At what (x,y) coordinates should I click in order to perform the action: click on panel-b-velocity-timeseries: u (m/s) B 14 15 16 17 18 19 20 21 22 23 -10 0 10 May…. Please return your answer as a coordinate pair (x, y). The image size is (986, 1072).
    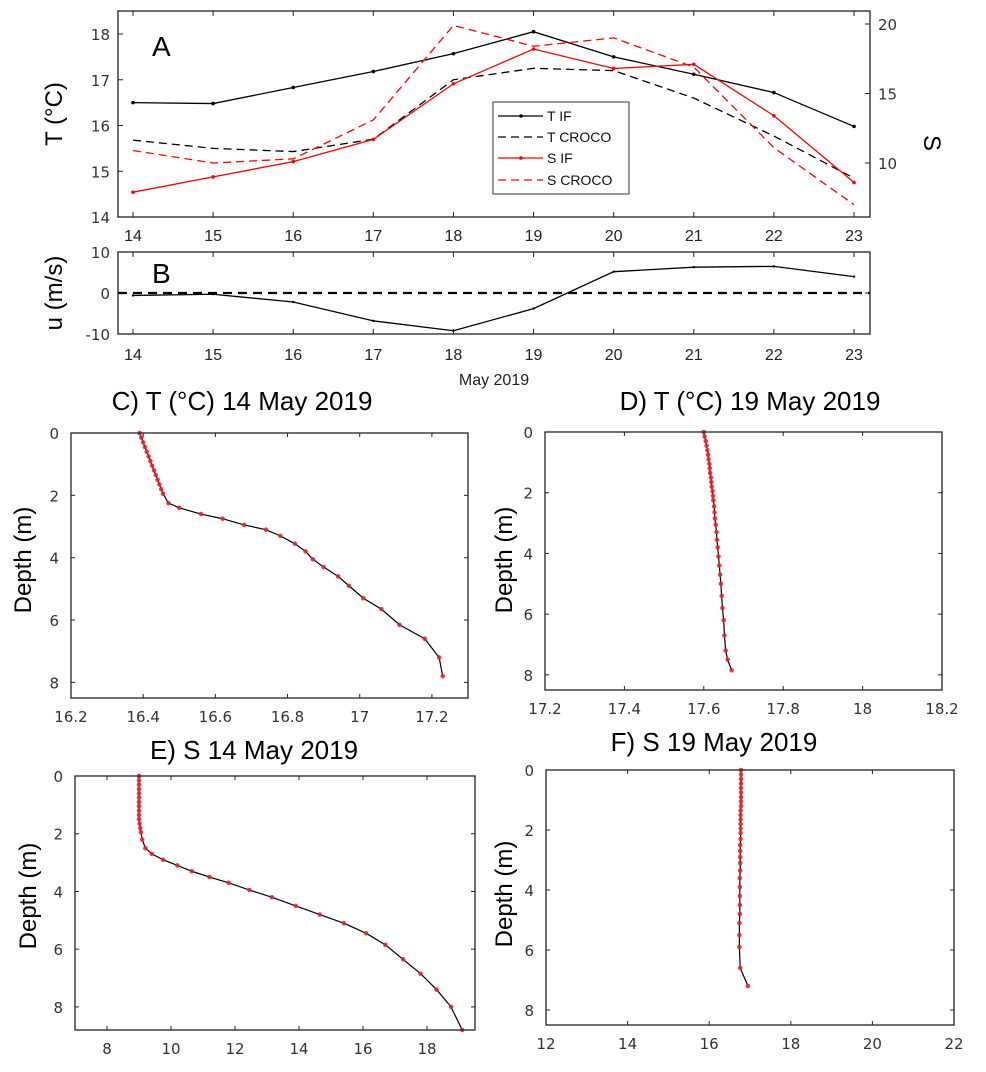
    Looking at the image, I should click on (456, 316).